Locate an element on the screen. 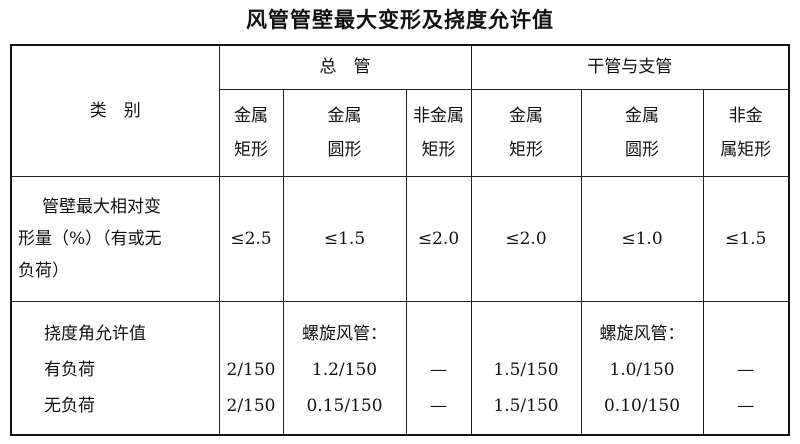 This screenshot has height=444, width=800. label-line: 有负荷 is located at coordinates (69, 369).